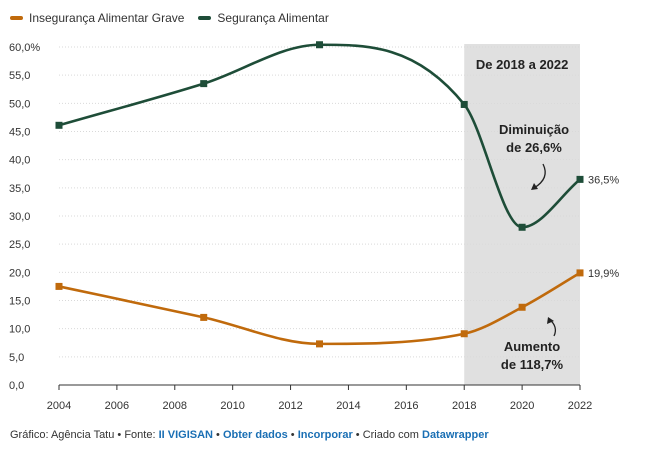  What do you see at coordinates (387, 435) in the screenshot?
I see `footer-created-with: • Criado com` at bounding box center [387, 435].